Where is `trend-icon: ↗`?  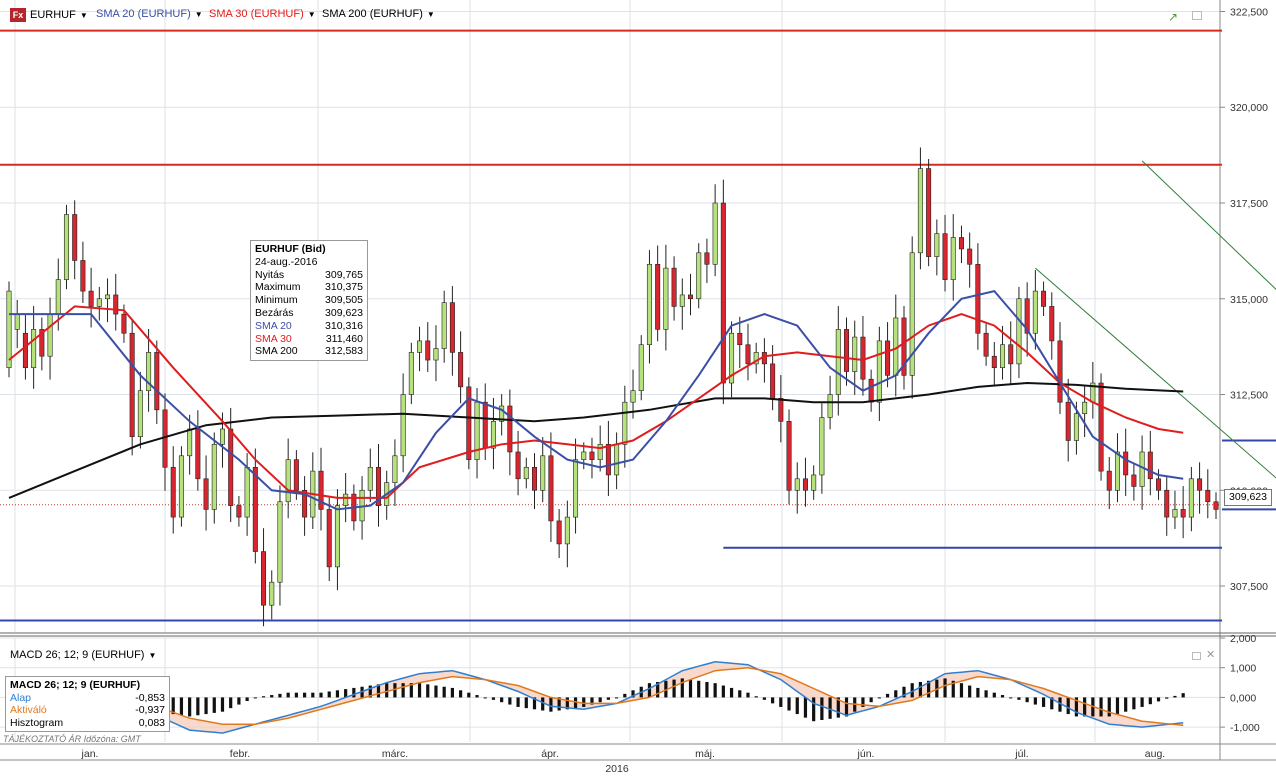
trend-icon: ↗ is located at coordinates (1173, 17).